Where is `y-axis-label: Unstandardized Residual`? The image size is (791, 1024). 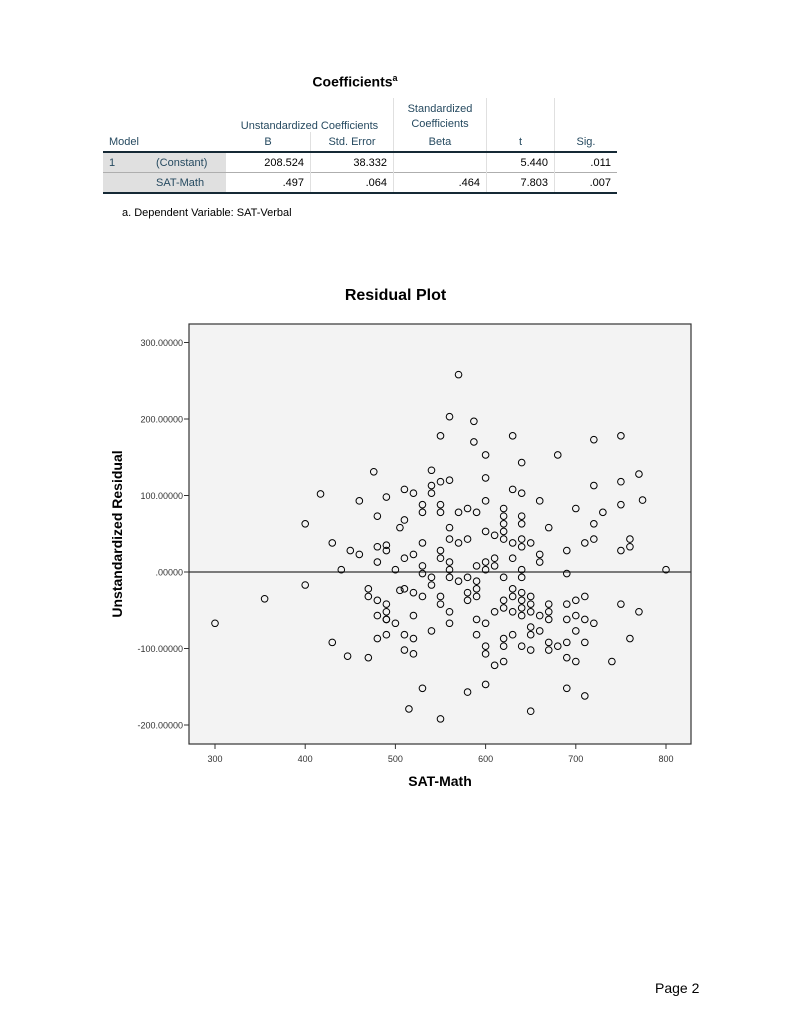 y-axis-label: Unstandardized Residual is located at coordinates (117, 533).